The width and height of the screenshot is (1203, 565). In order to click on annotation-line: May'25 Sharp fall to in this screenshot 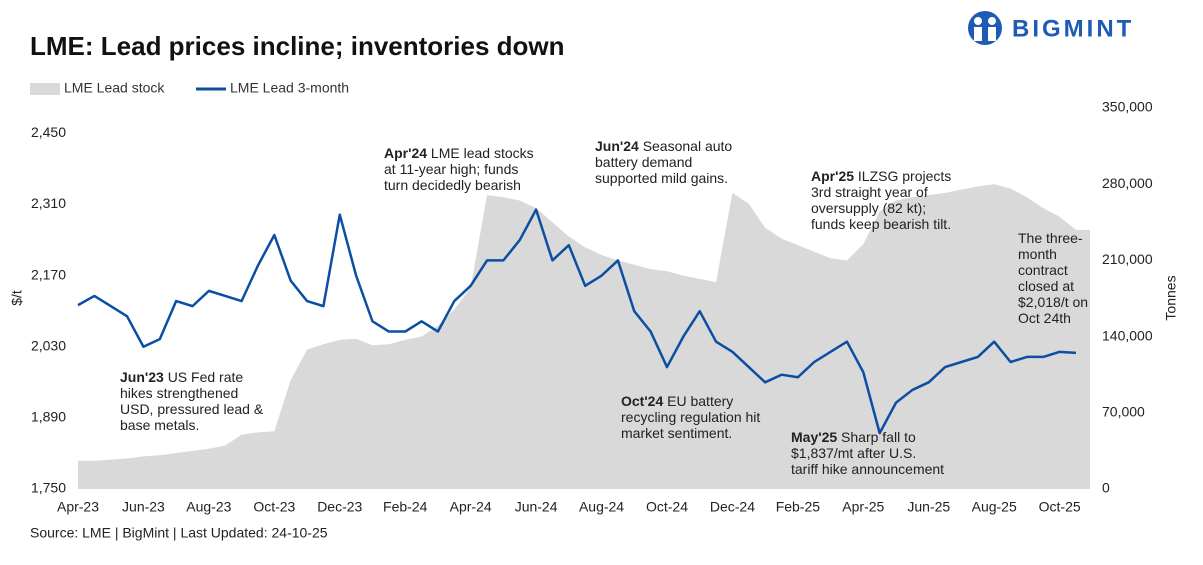, I will do `click(853, 437)`.